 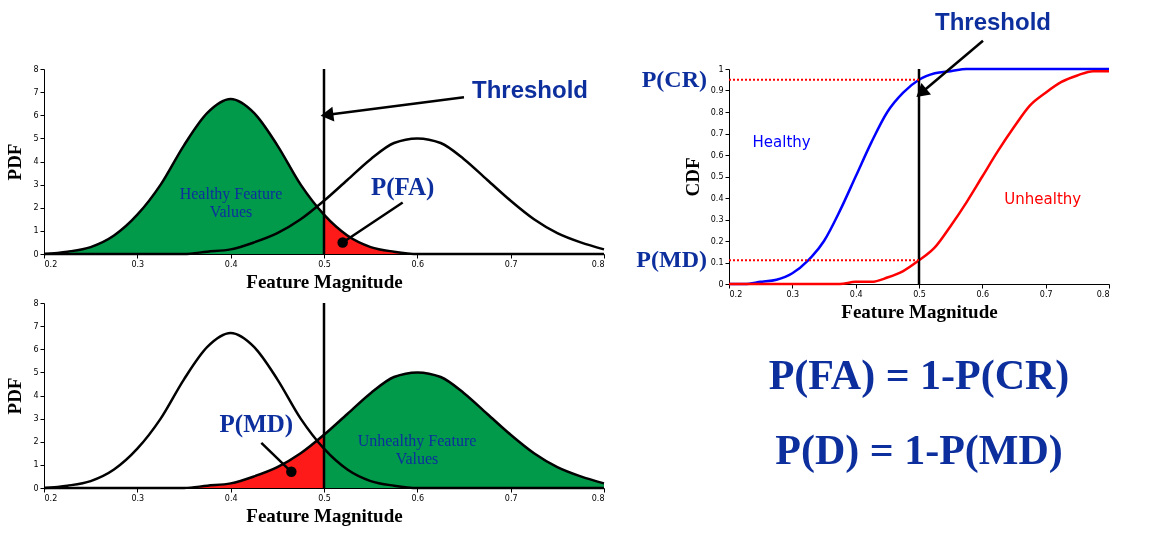 I want to click on annotation: Unhealthy Feature Values, so click(x=417, y=449).